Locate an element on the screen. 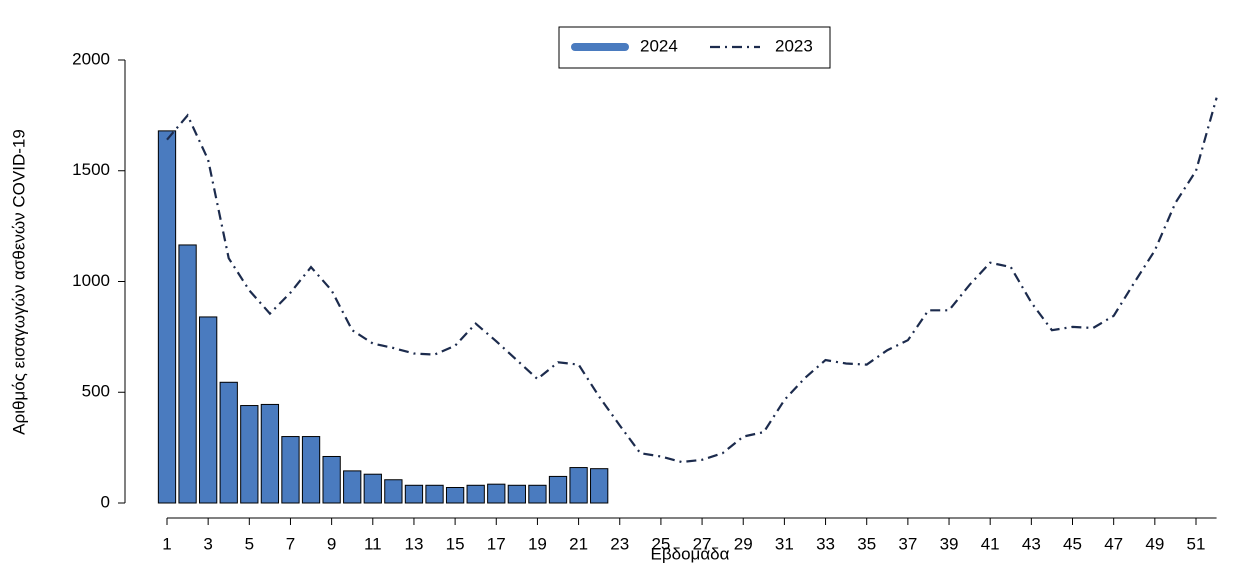 Image resolution: width=1255 pixels, height=571 pixels. x-tick-label: 3 is located at coordinates (207, 543).